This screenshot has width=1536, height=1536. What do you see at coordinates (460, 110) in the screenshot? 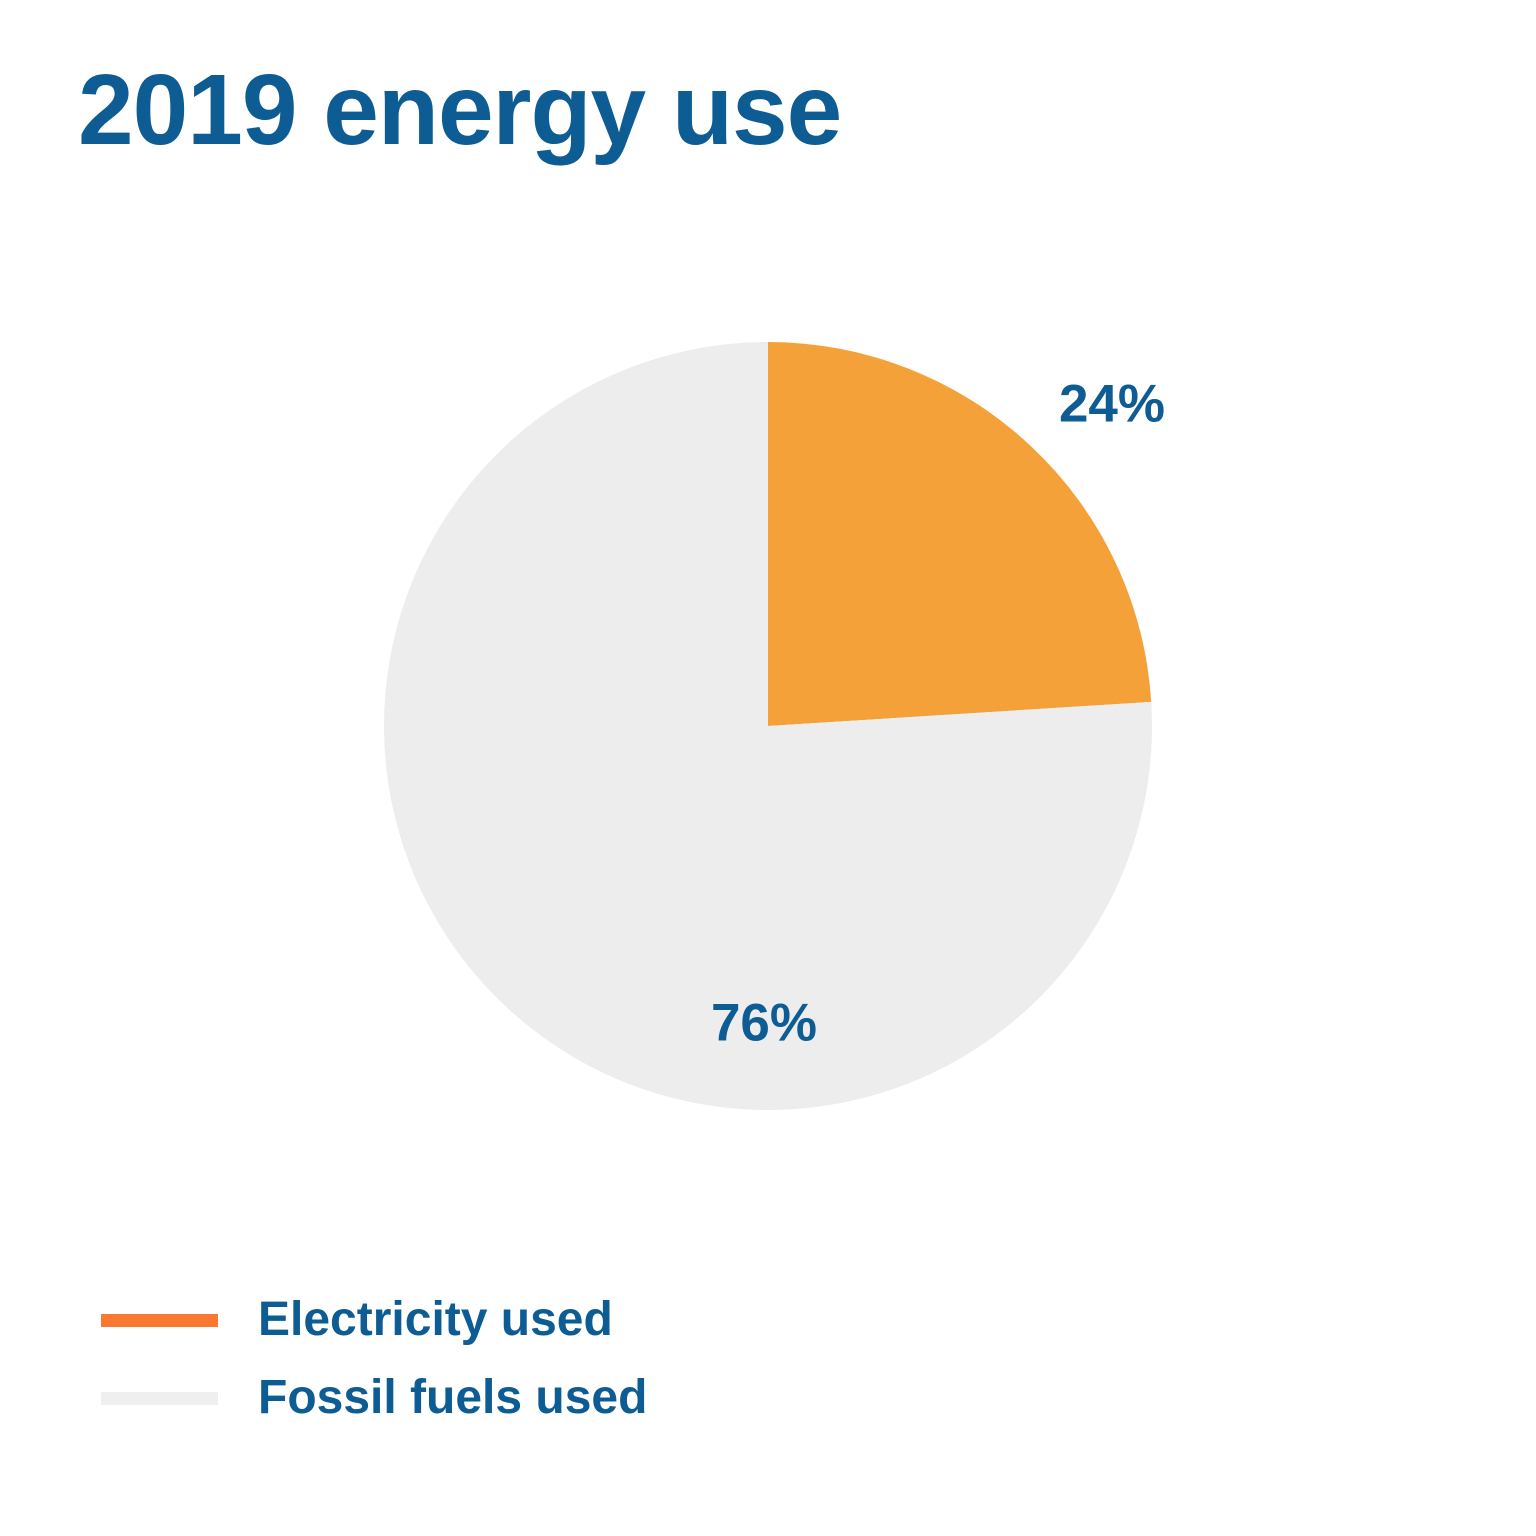
I see `chart-title: 2019 energy use` at bounding box center [460, 110].